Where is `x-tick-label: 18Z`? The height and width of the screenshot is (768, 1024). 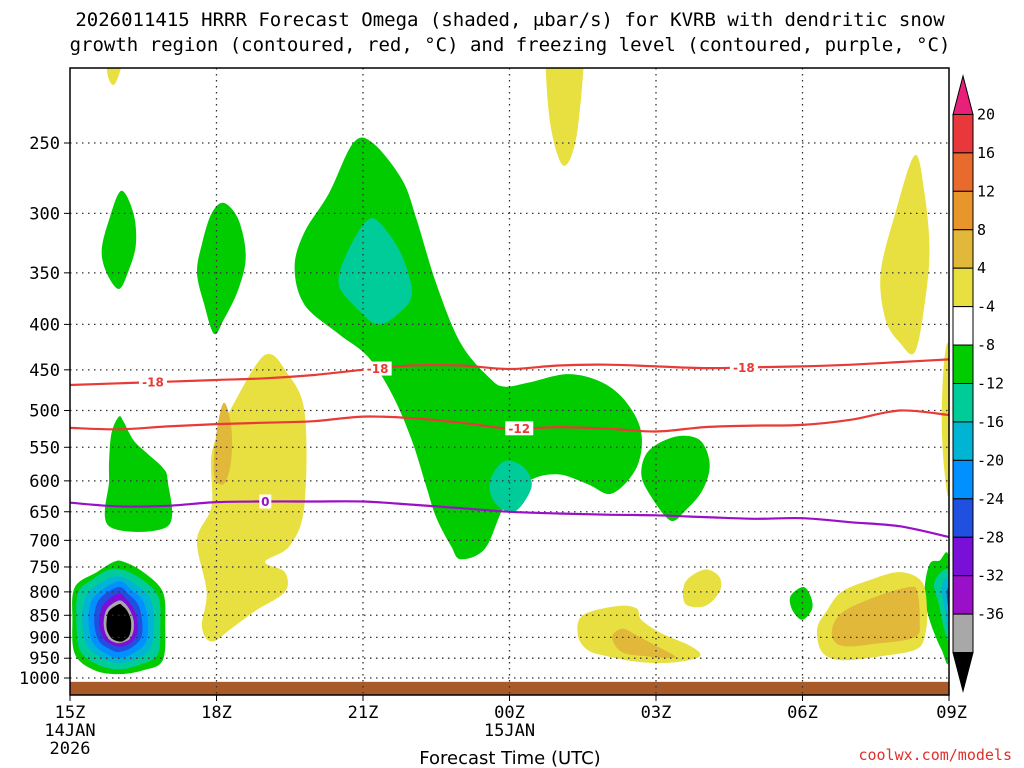
x-tick-label: 18Z is located at coordinates (216, 713).